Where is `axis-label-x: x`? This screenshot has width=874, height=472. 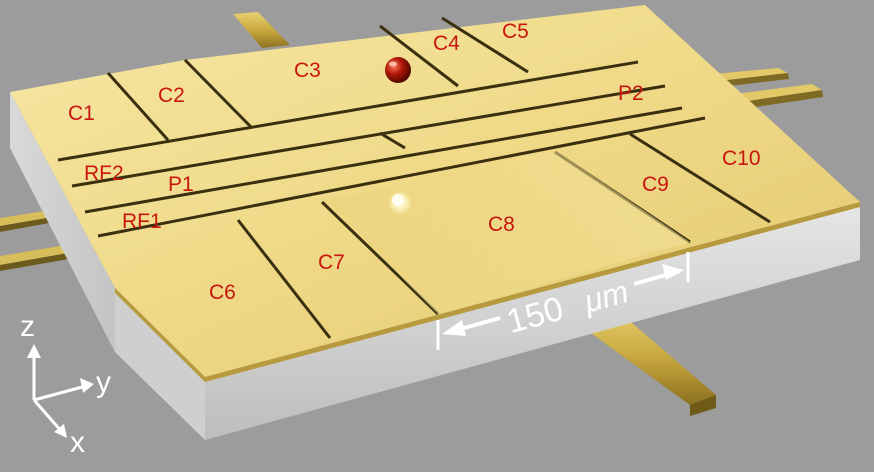 axis-label-x: x is located at coordinates (77, 442).